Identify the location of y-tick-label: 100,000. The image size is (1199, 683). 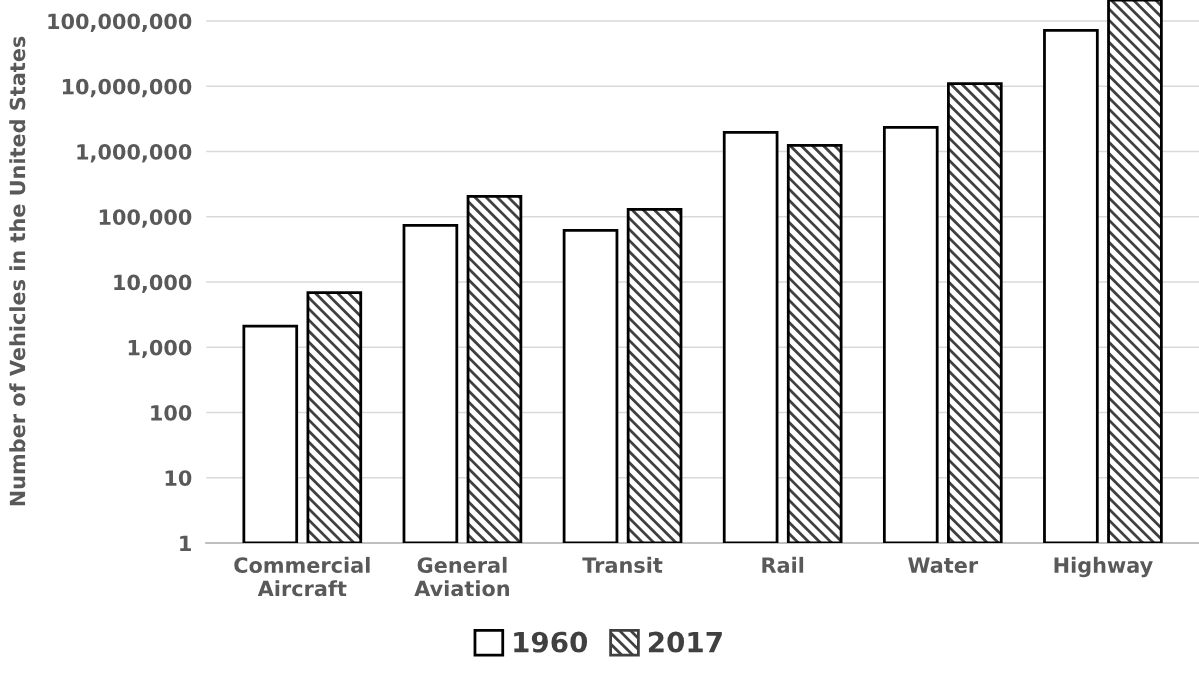
(145, 218).